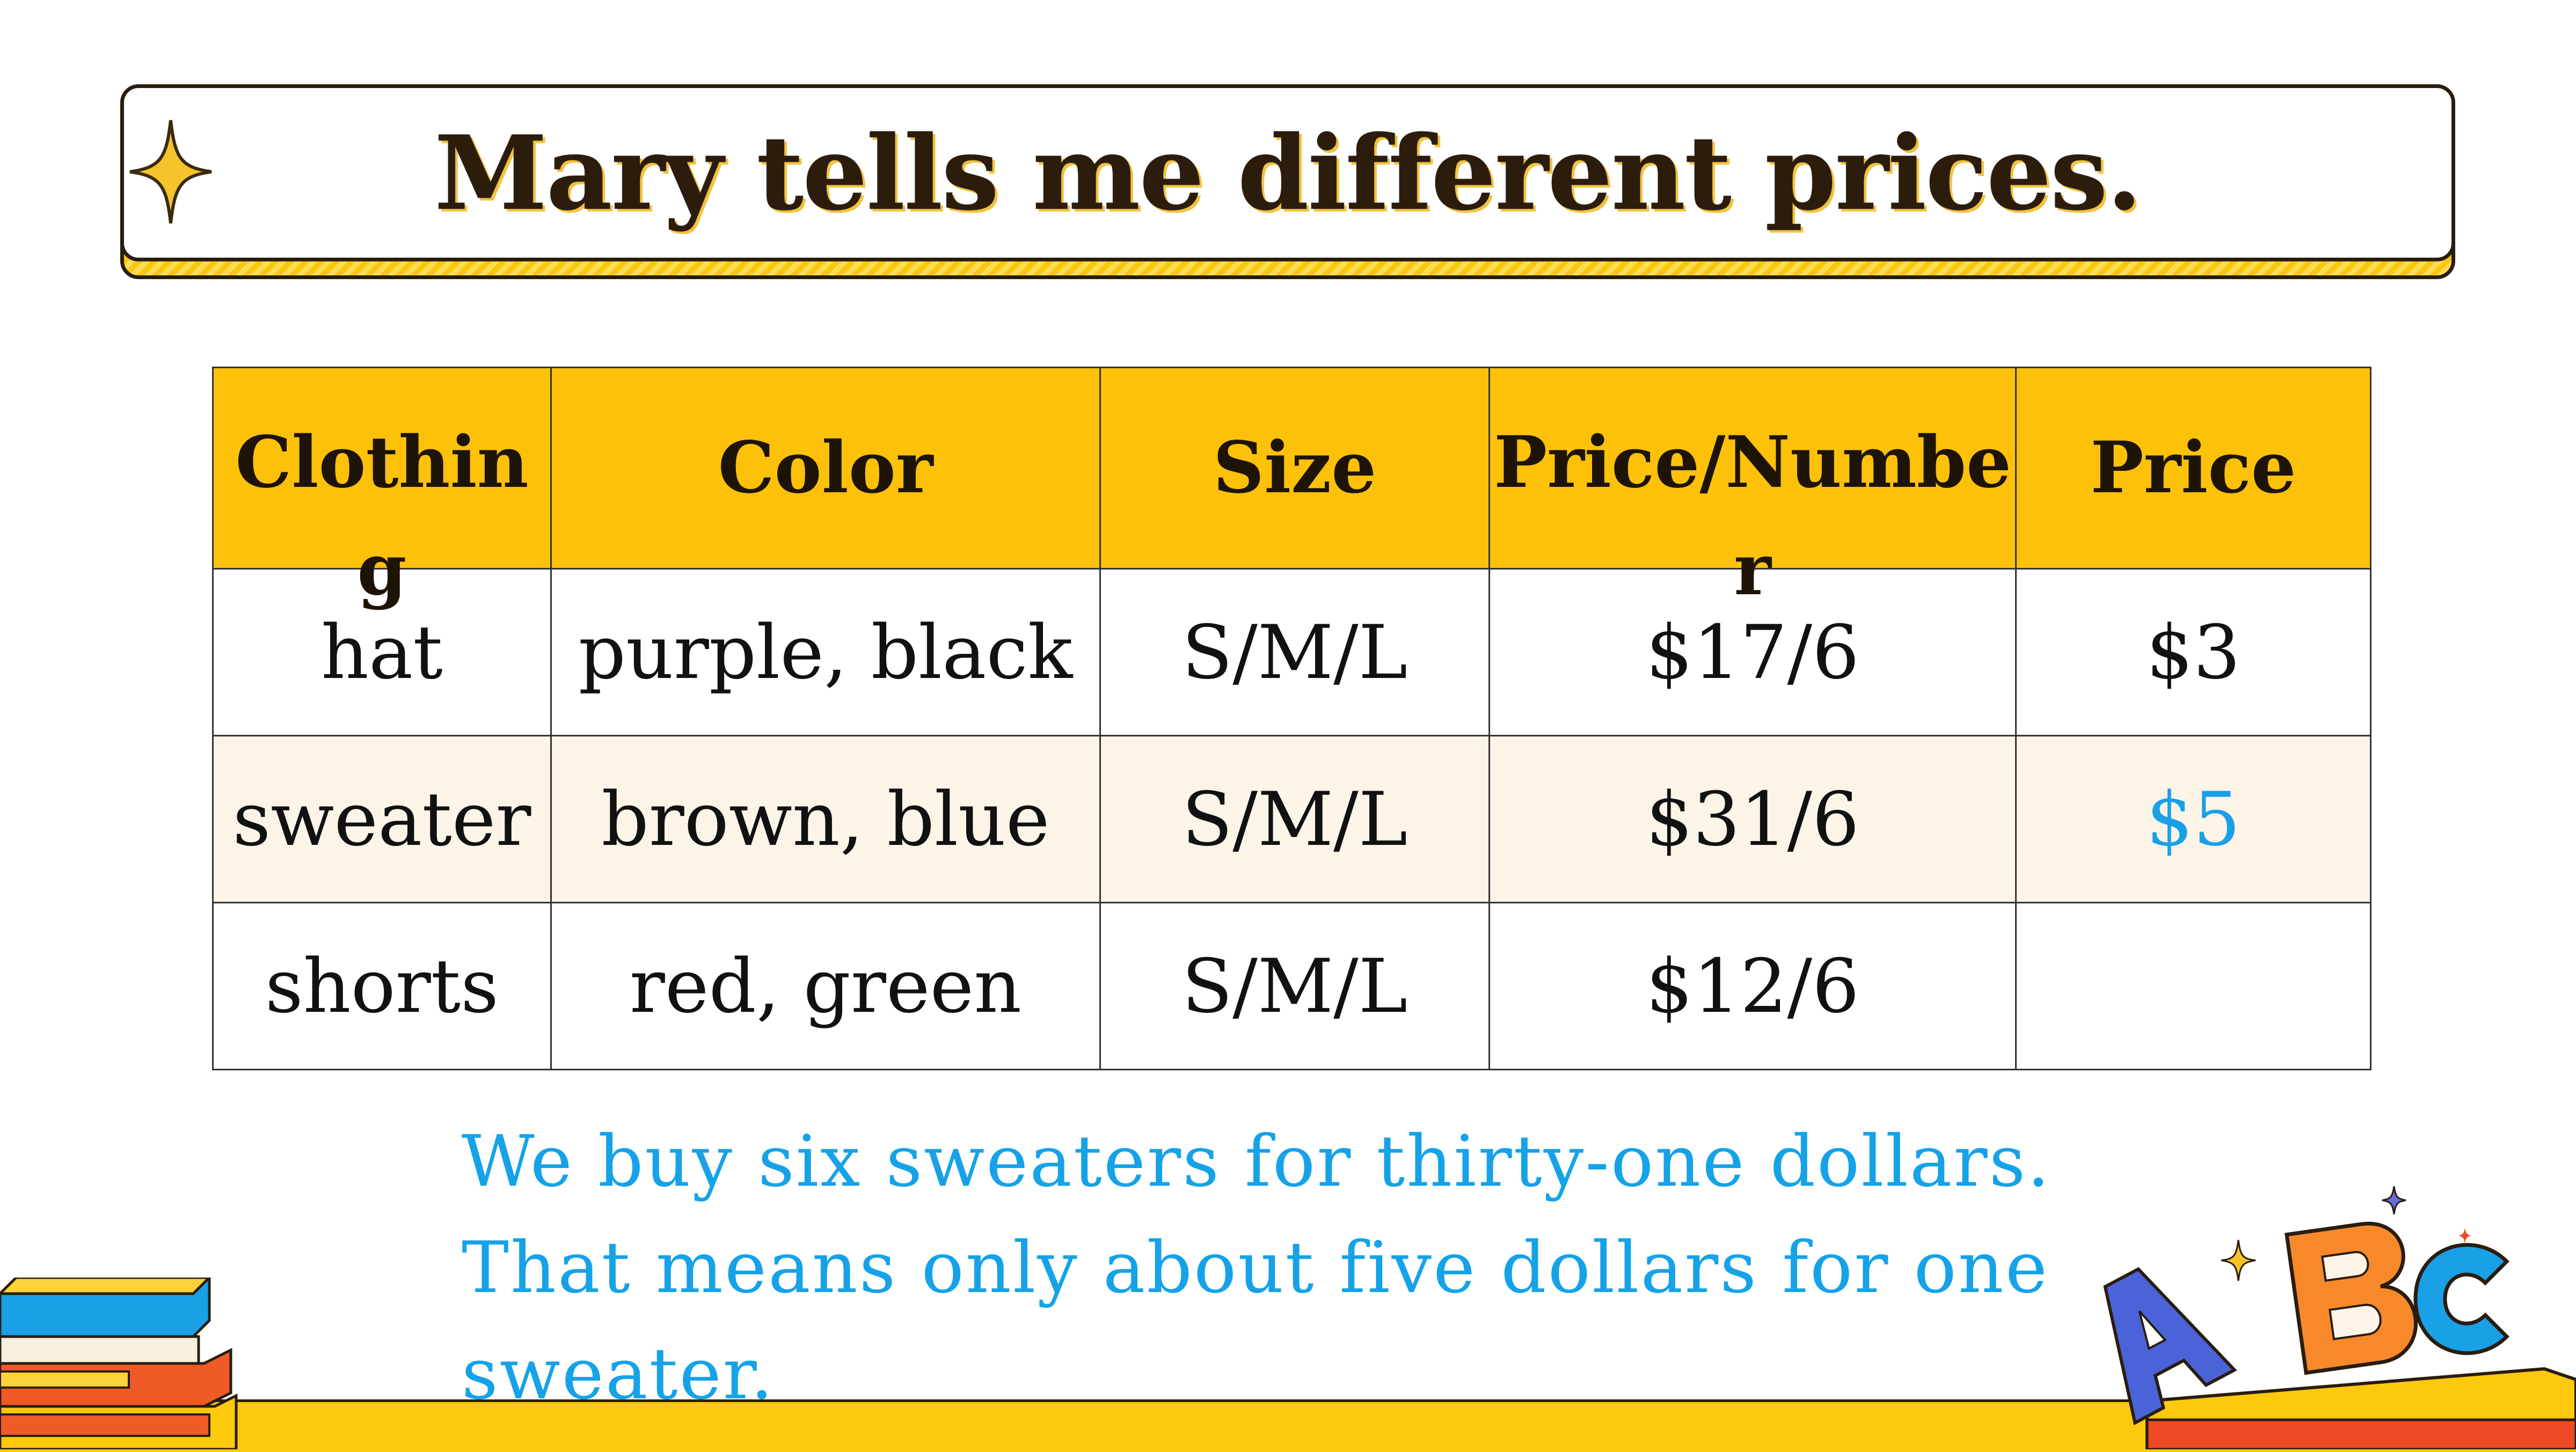 The image size is (2576, 1452). What do you see at coordinates (382, 819) in the screenshot?
I see `cell-clothing: sweater` at bounding box center [382, 819].